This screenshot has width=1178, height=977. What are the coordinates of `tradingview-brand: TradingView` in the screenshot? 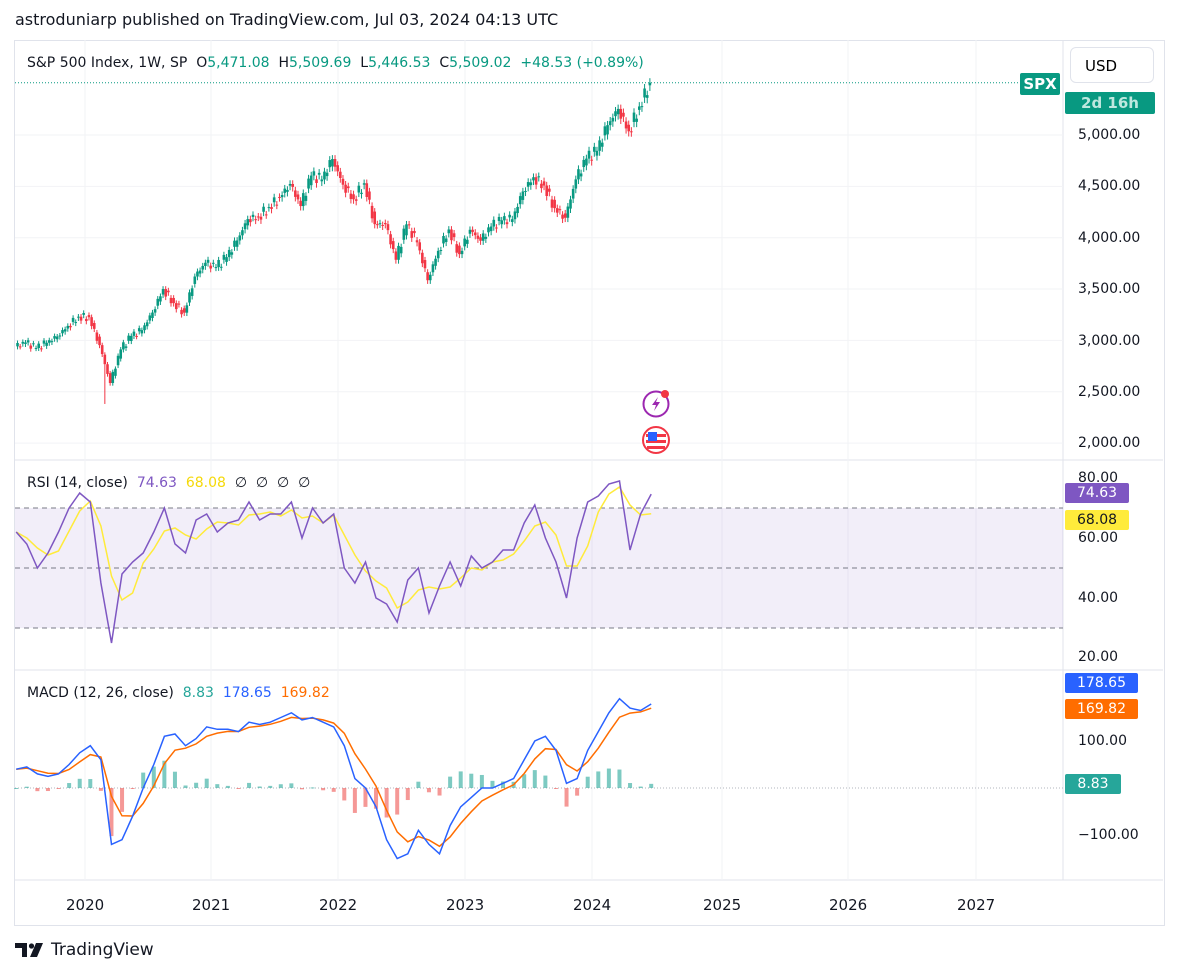 It's located at (84, 950).